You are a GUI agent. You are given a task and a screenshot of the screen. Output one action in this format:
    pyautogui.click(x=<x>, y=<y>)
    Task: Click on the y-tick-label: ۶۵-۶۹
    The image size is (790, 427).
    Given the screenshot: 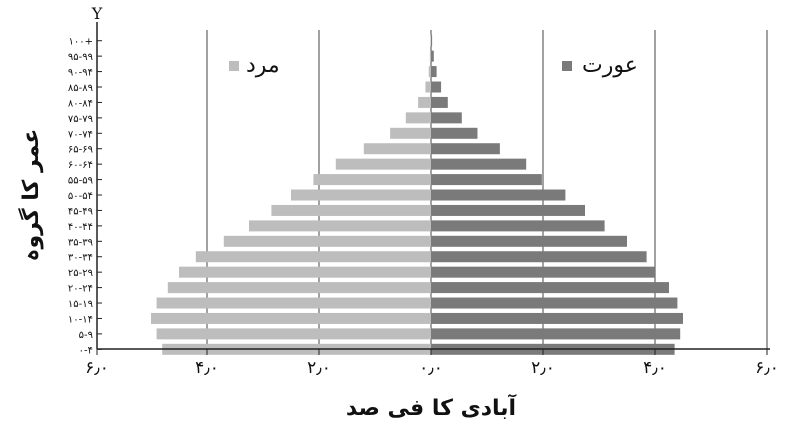 What is the action you would take?
    pyautogui.click(x=80, y=150)
    